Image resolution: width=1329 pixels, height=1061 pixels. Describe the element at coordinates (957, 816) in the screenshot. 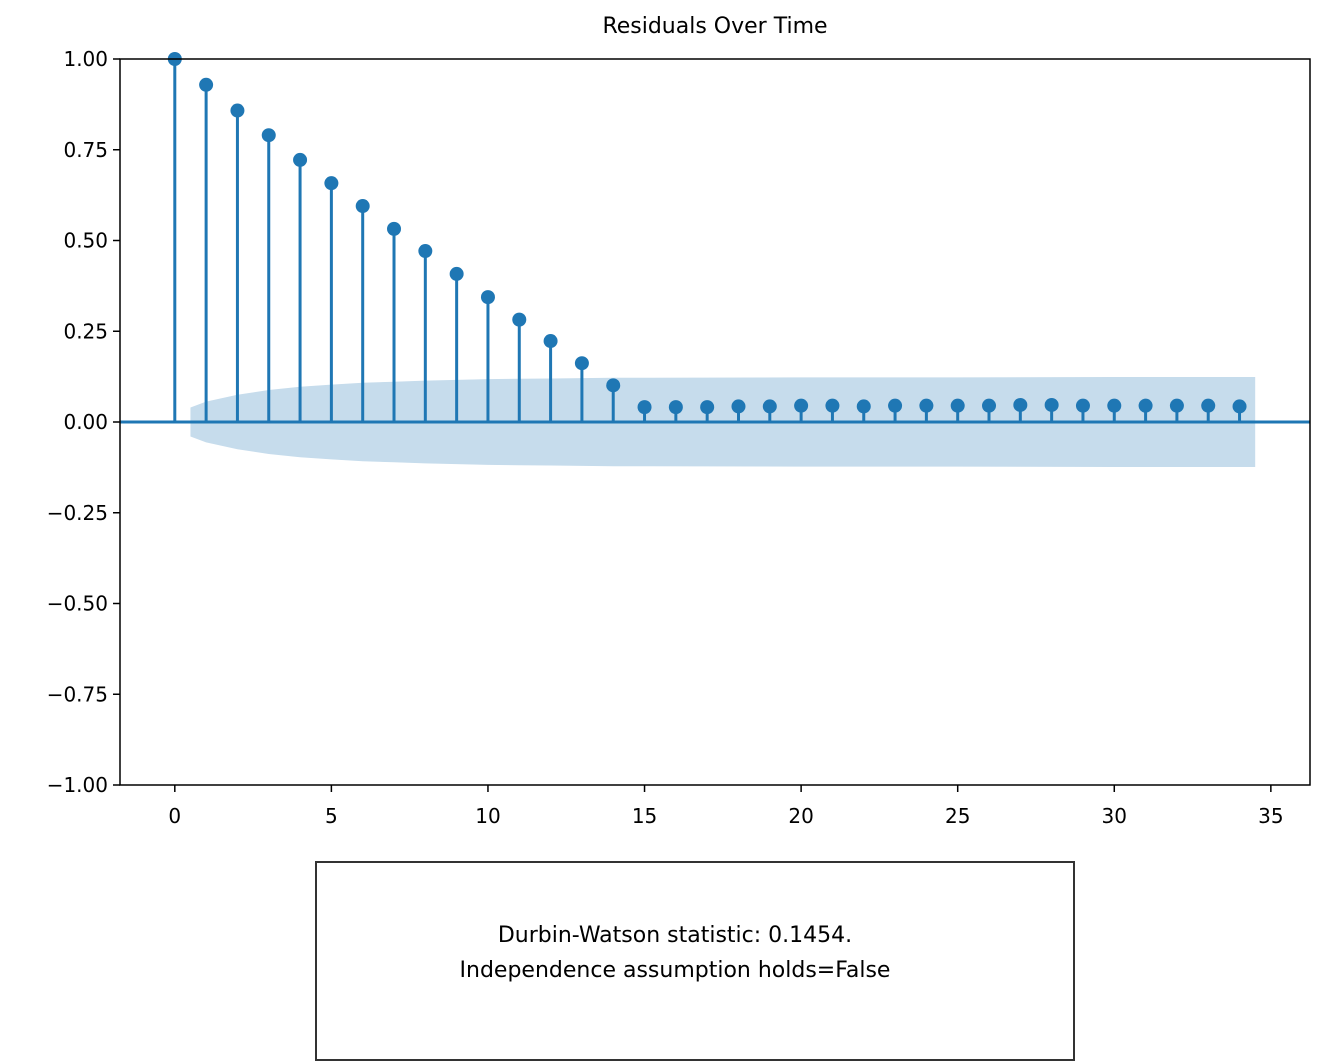

I see `x-tick-label-25: 25` at that location.